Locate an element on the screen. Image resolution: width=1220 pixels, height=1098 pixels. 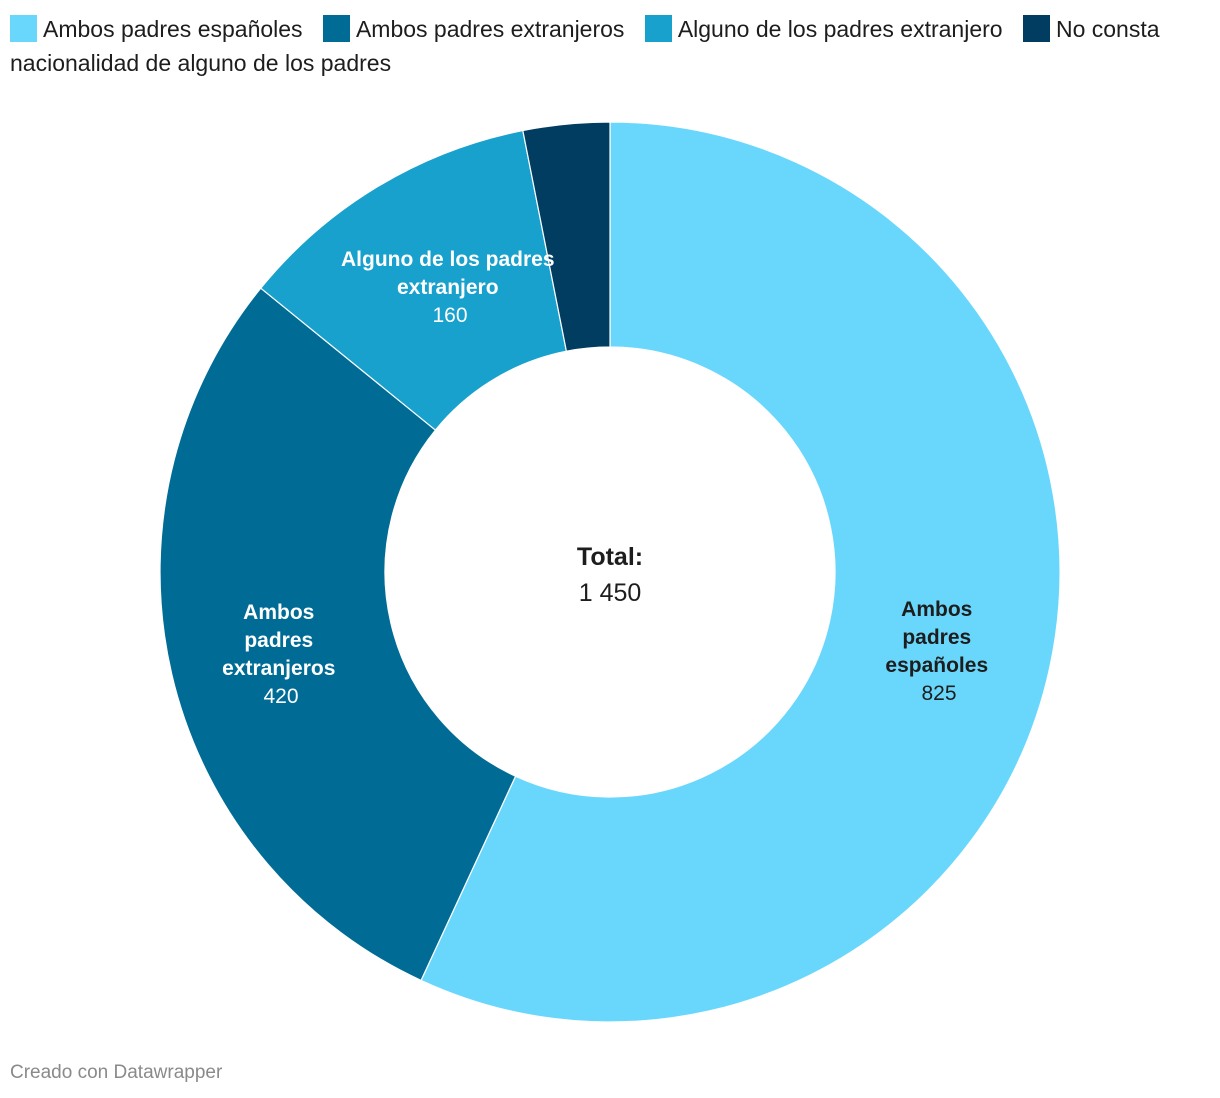
legend-item-ambos-extranjeros: Ambos padres extranjeros is located at coordinates (473, 28).